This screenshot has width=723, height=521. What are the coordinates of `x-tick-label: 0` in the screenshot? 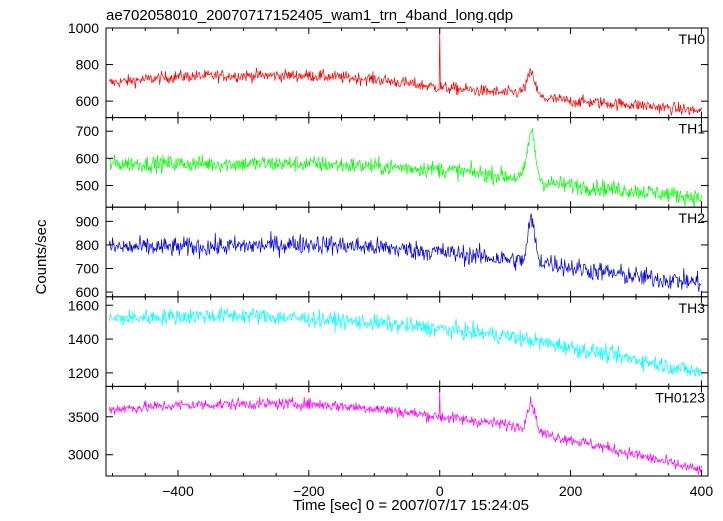 It's located at (440, 491).